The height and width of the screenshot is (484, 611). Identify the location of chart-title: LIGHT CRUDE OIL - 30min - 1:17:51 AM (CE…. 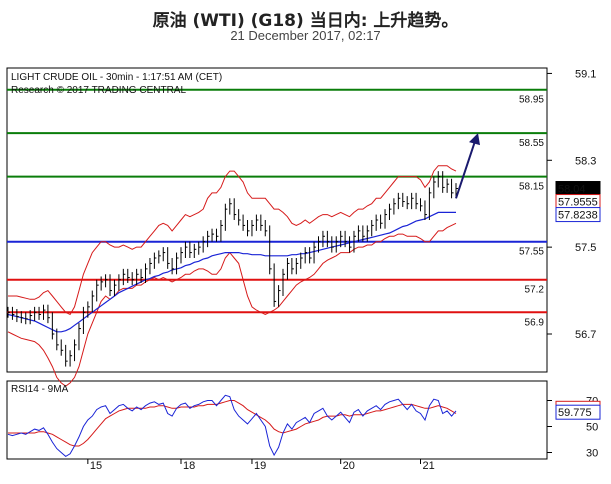
(116, 77).